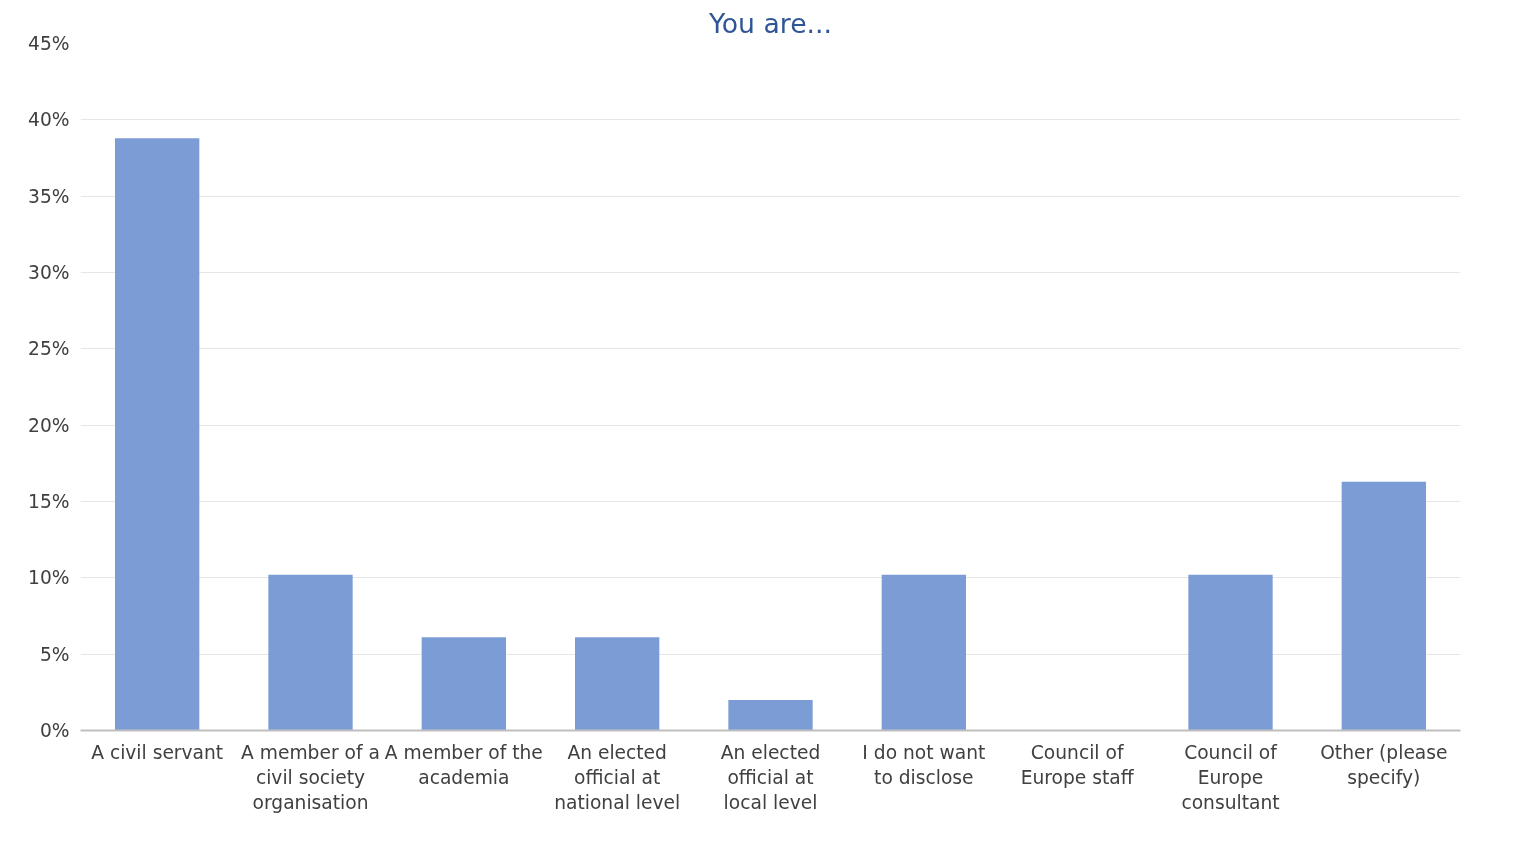  What do you see at coordinates (49, 120) in the screenshot?
I see `y-tick-label: 40%` at bounding box center [49, 120].